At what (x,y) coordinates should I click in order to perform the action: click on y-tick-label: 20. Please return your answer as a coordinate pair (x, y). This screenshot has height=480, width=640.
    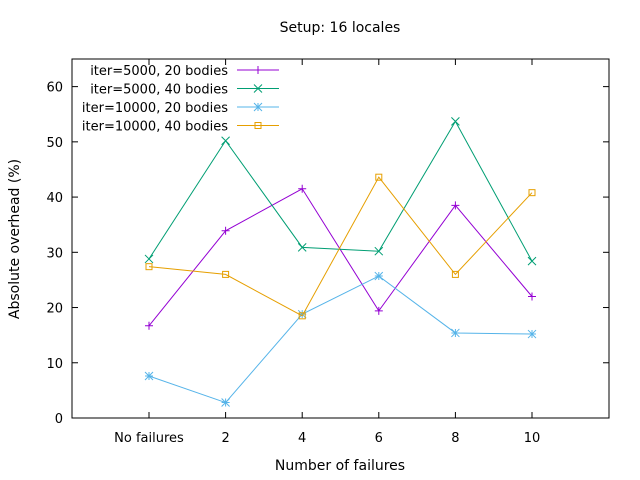
    Looking at the image, I should click on (54, 309).